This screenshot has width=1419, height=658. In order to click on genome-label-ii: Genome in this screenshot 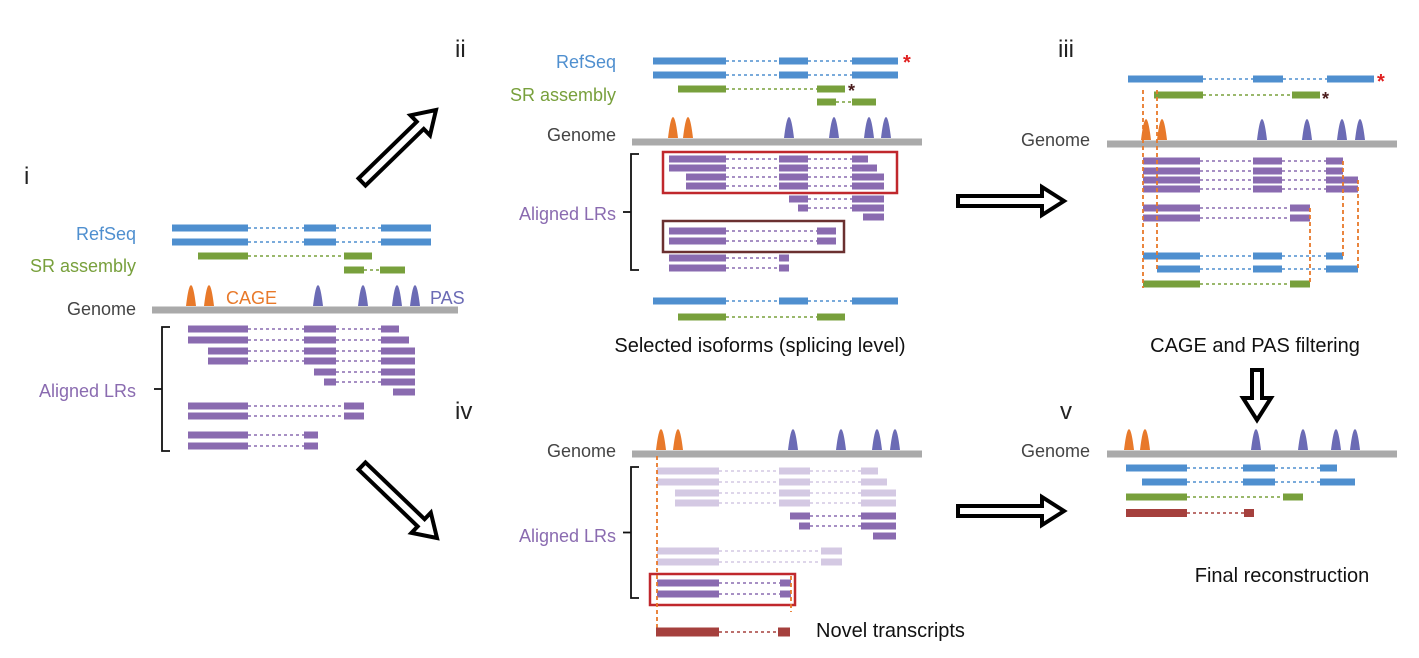, I will do `click(581, 135)`.